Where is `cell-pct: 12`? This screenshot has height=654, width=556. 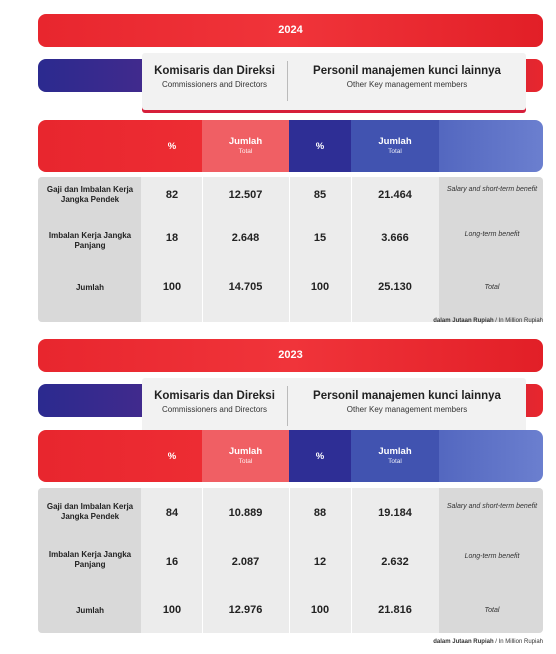 cell-pct: 12 is located at coordinates (320, 562).